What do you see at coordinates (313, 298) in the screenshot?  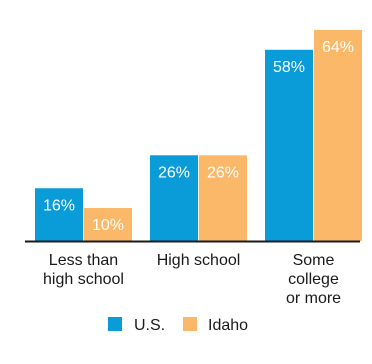 I see `category-label-2-line-2: or more` at bounding box center [313, 298].